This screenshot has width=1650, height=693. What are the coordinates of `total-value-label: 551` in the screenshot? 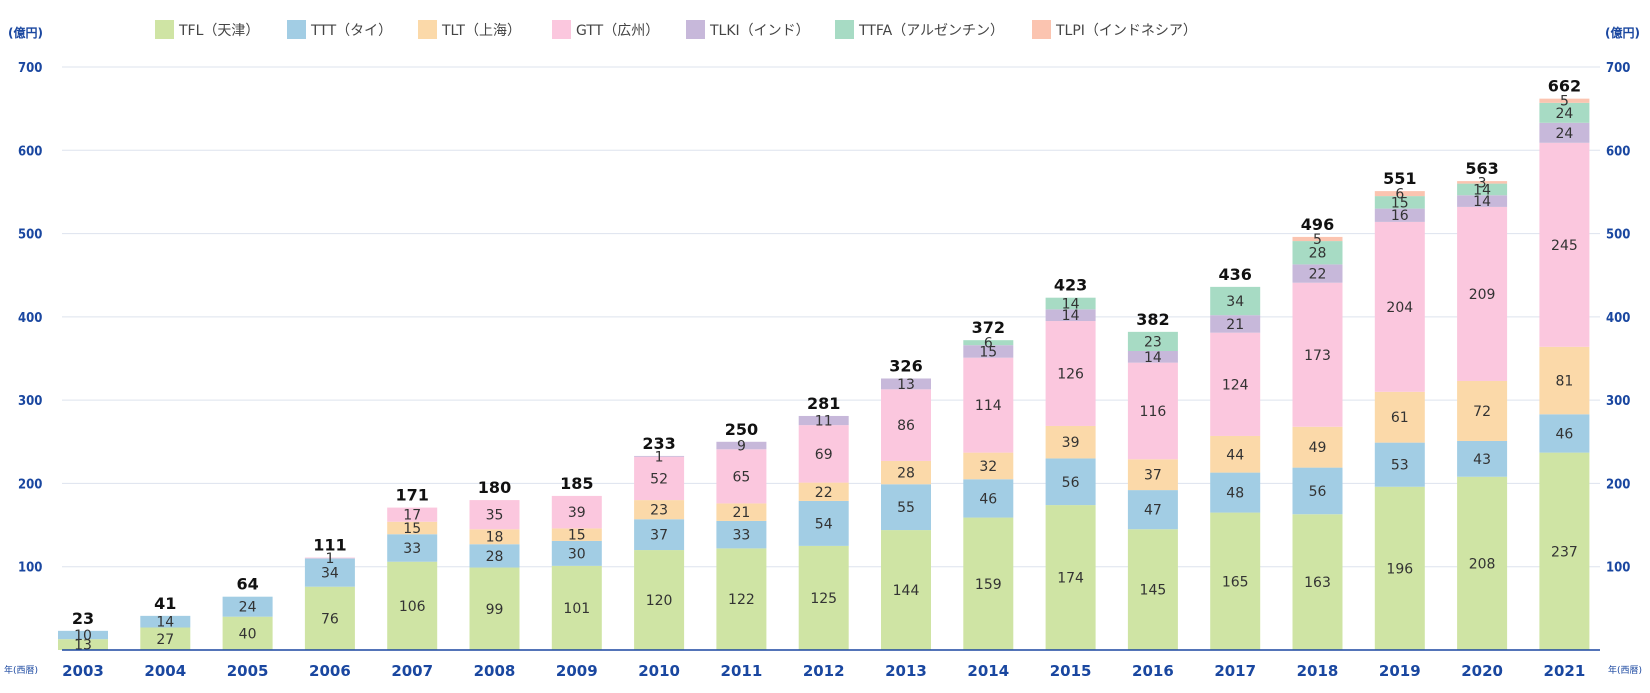 It's located at (1399, 178).